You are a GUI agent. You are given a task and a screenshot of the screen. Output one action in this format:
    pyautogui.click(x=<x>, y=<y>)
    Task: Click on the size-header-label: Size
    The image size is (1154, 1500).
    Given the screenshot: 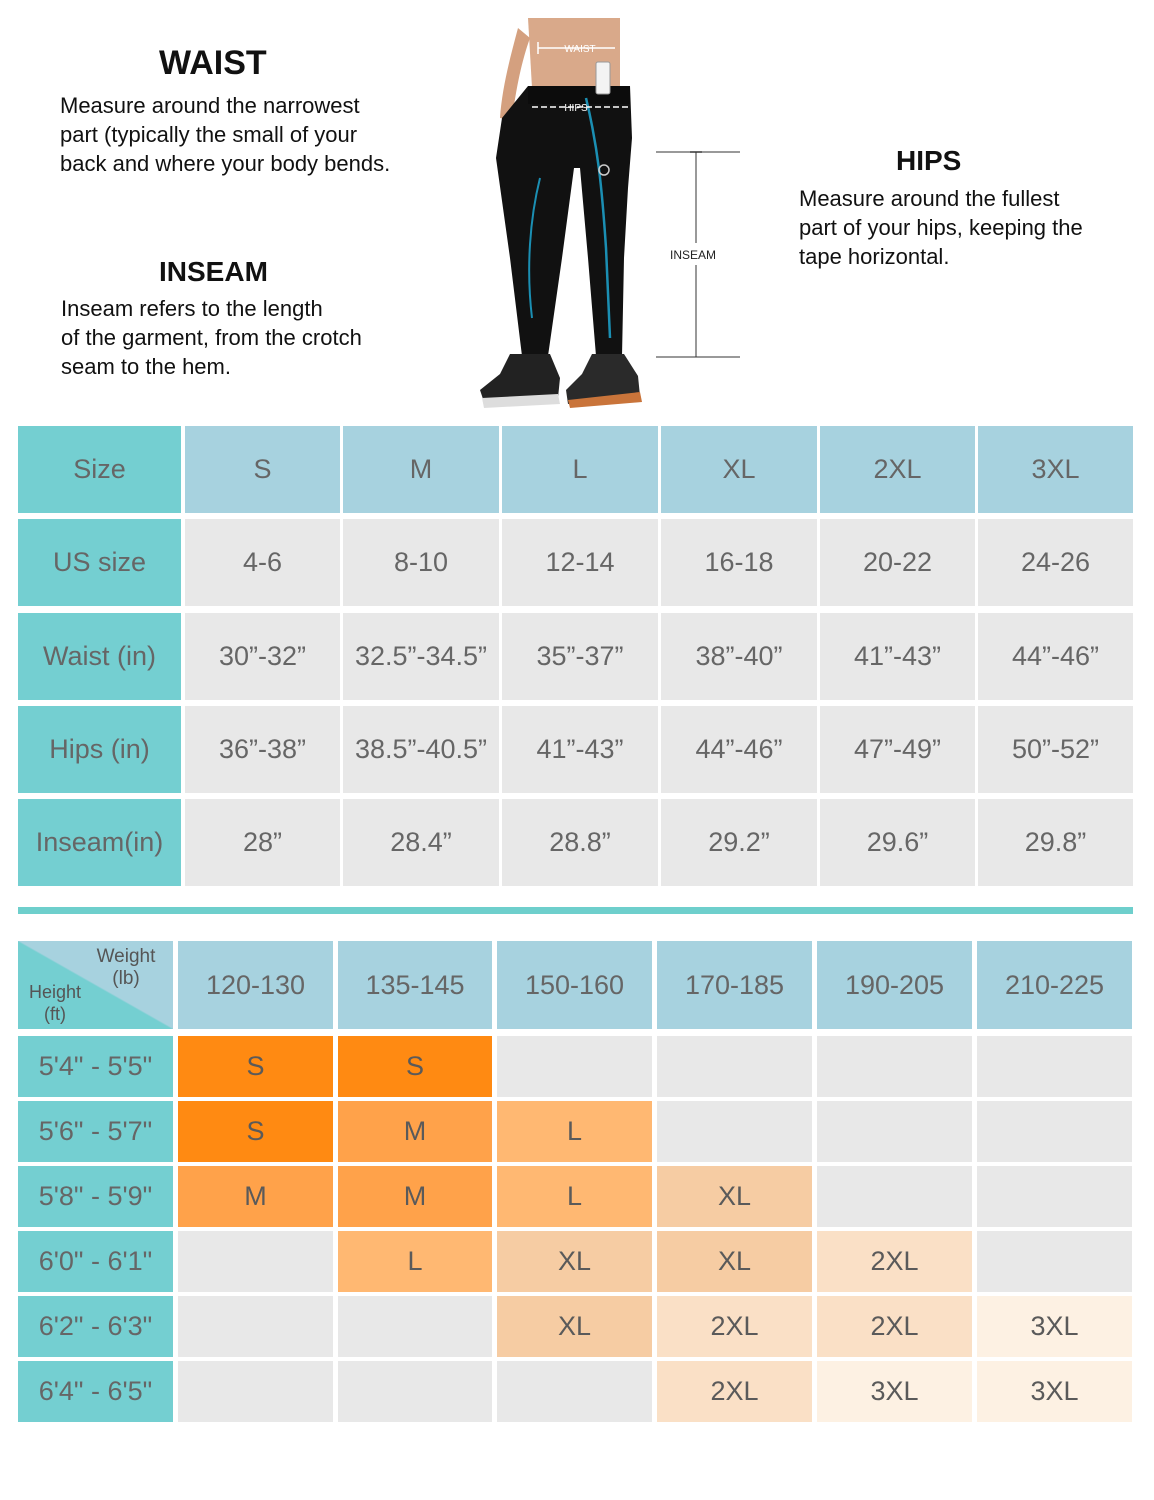 What is the action you would take?
    pyautogui.click(x=99, y=469)
    